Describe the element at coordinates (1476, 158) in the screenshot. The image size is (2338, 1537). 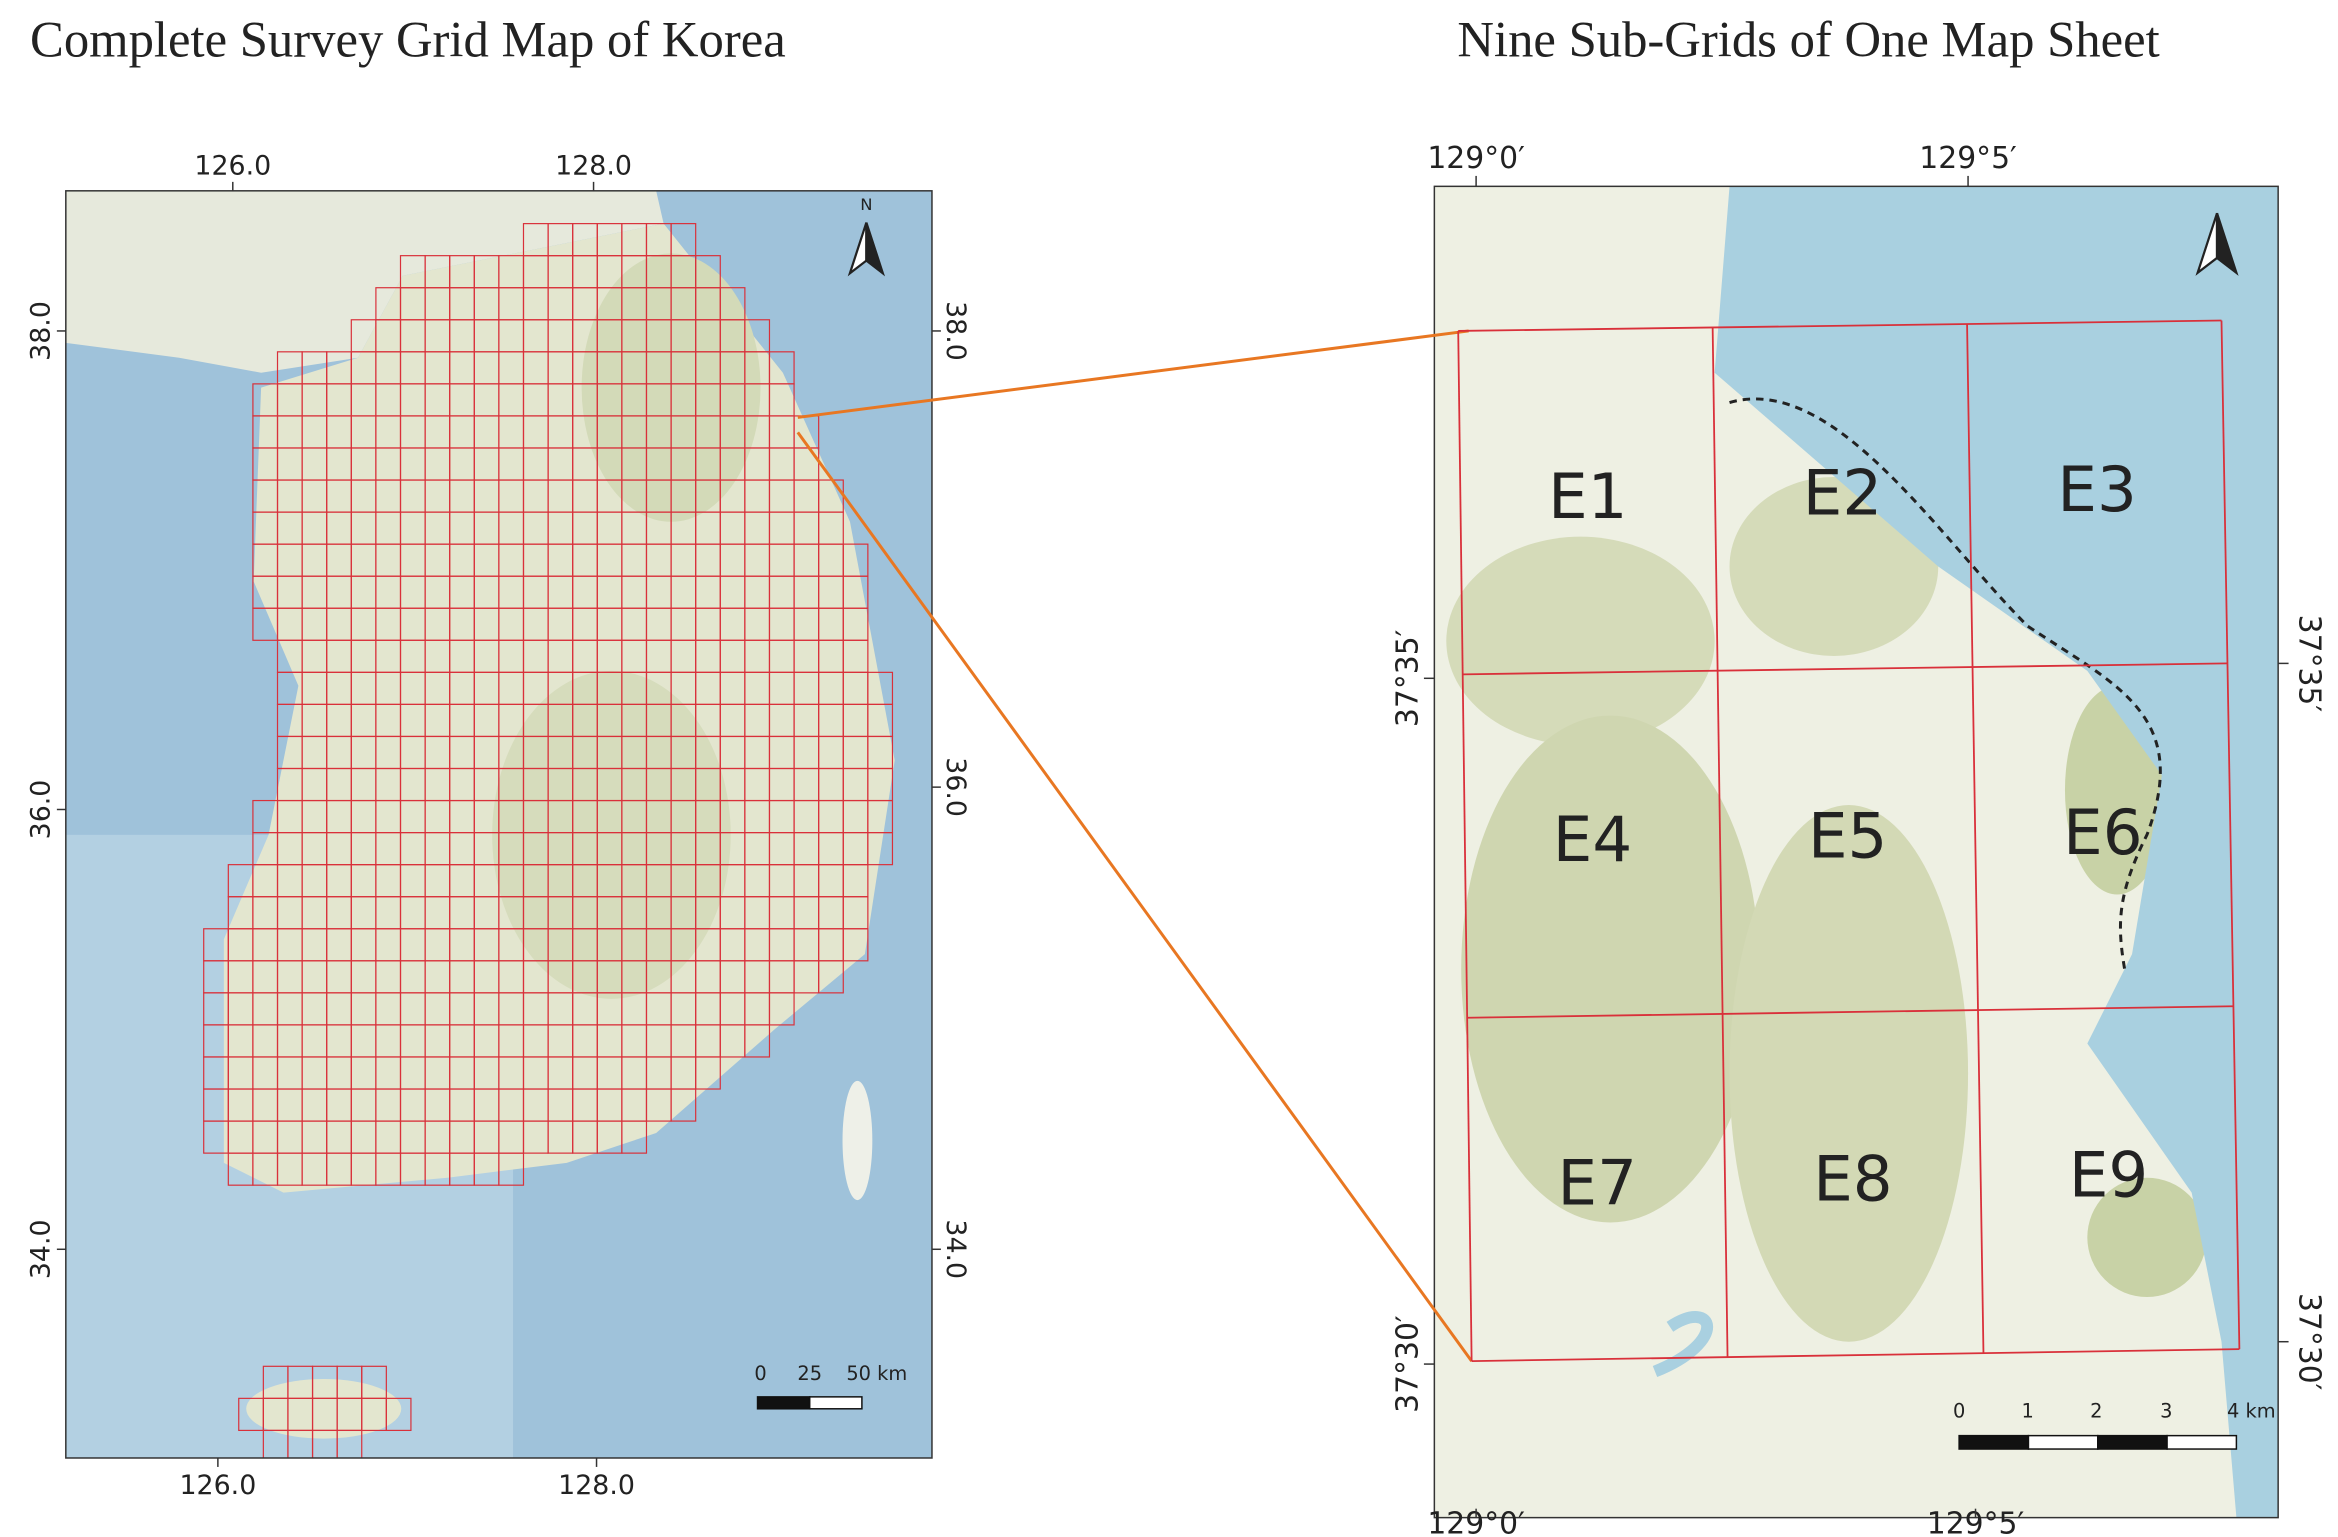
I see `tick-label: 129°0′` at that location.